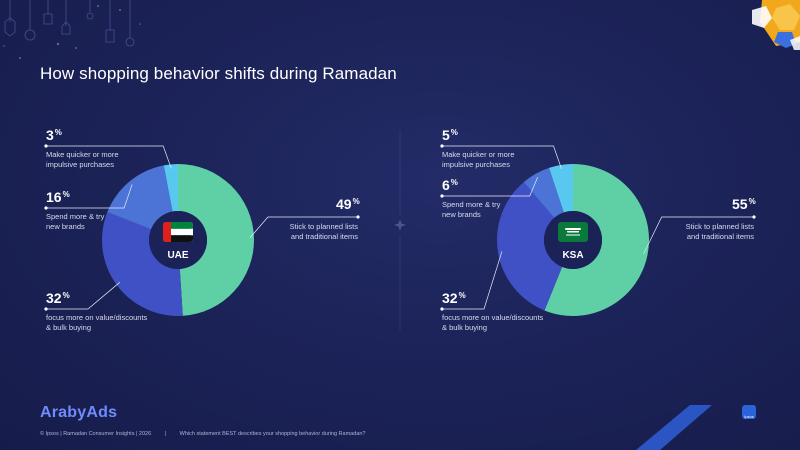 The width and height of the screenshot is (800, 450). I want to click on planned-percent-label: 49%, so click(348, 204).